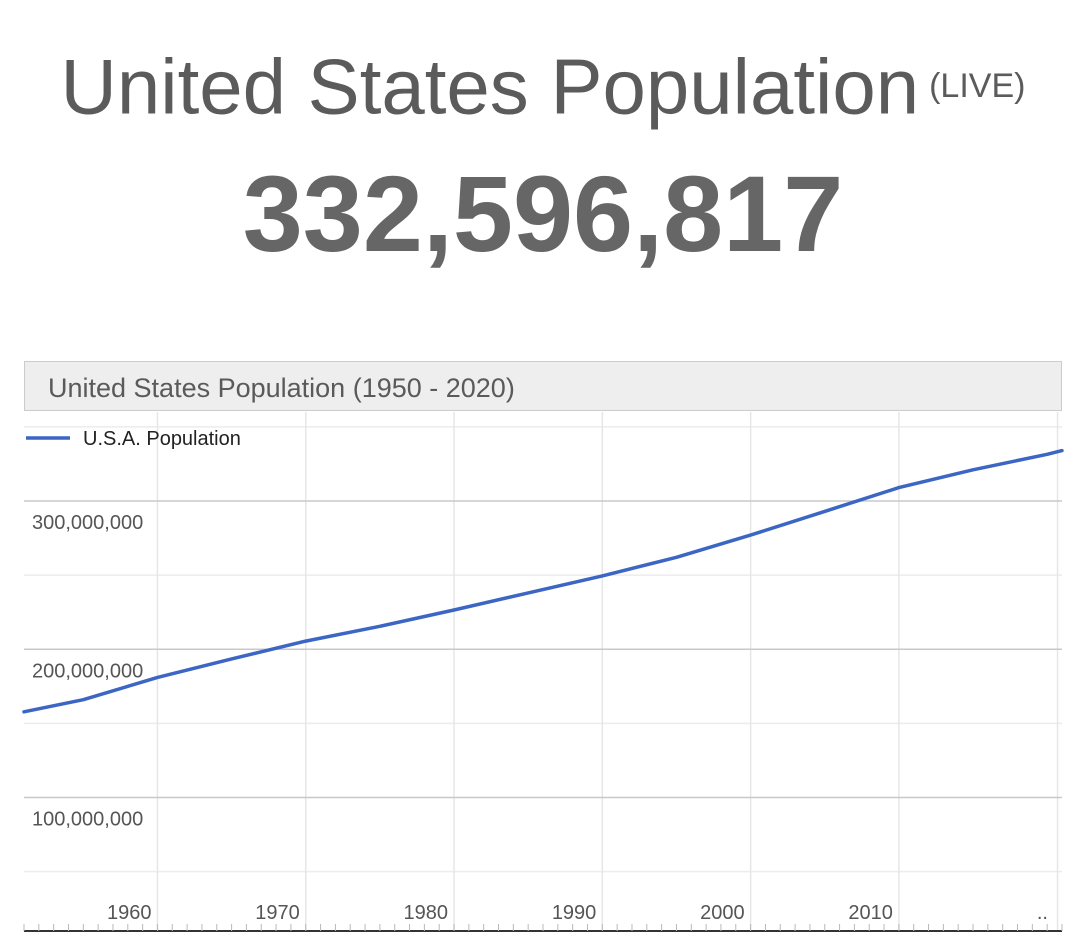 The image size is (1086, 942). What do you see at coordinates (281, 388) in the screenshot?
I see `chart-title: United States Population (1950 - 2020)` at bounding box center [281, 388].